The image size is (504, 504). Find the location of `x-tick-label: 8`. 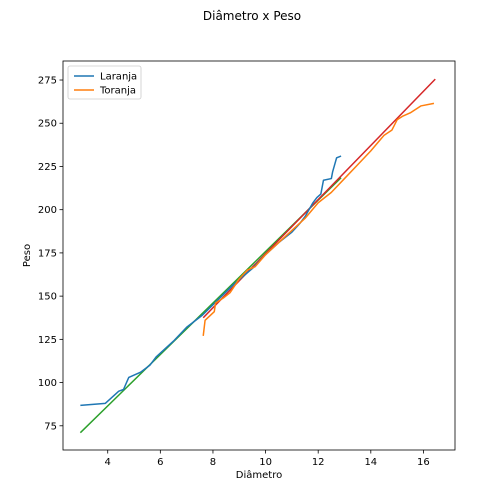

x-tick-label: 8 is located at coordinates (213, 462).